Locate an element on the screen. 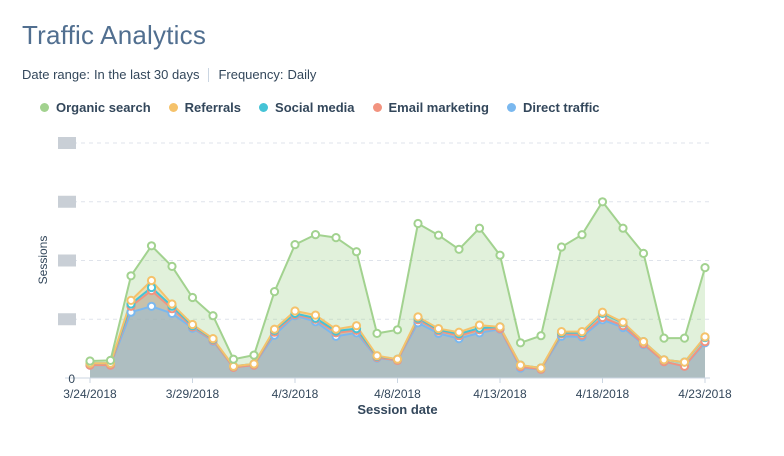 The height and width of the screenshot is (456, 784). x-tick-label: 4/23/2018 is located at coordinates (705, 394).